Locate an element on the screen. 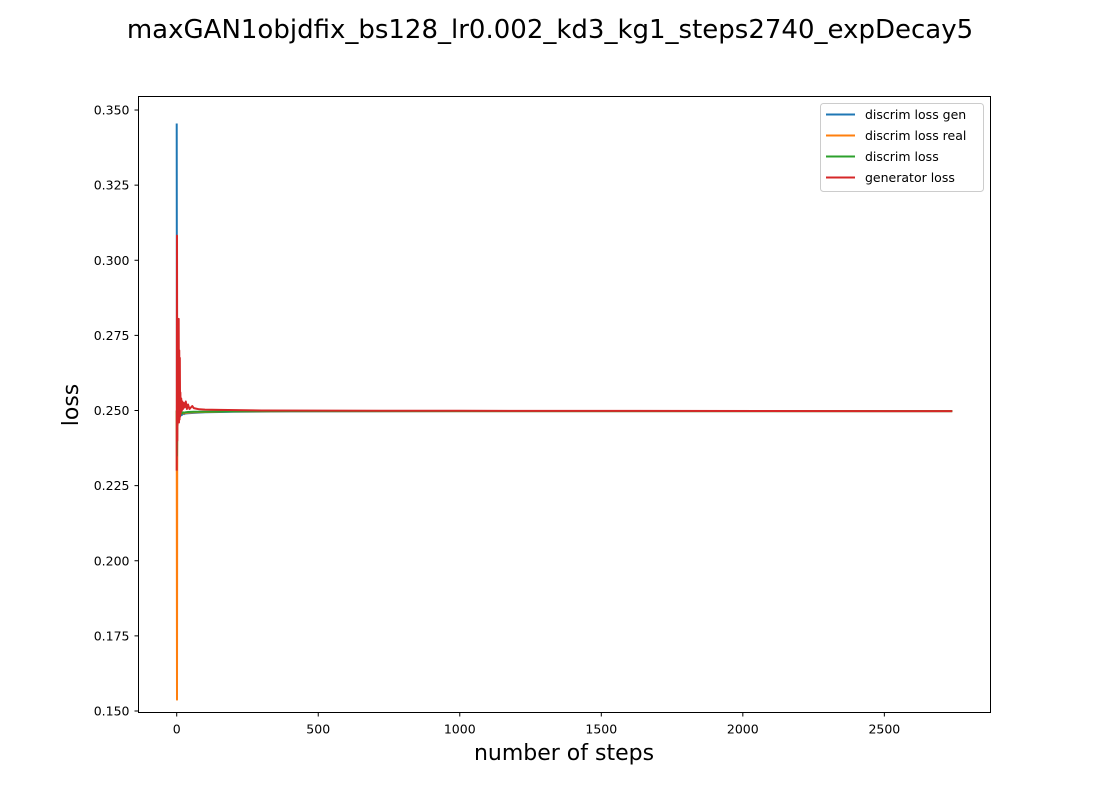 The height and width of the screenshot is (800, 1100). legend-label: discrim loss real is located at coordinates (915, 135).